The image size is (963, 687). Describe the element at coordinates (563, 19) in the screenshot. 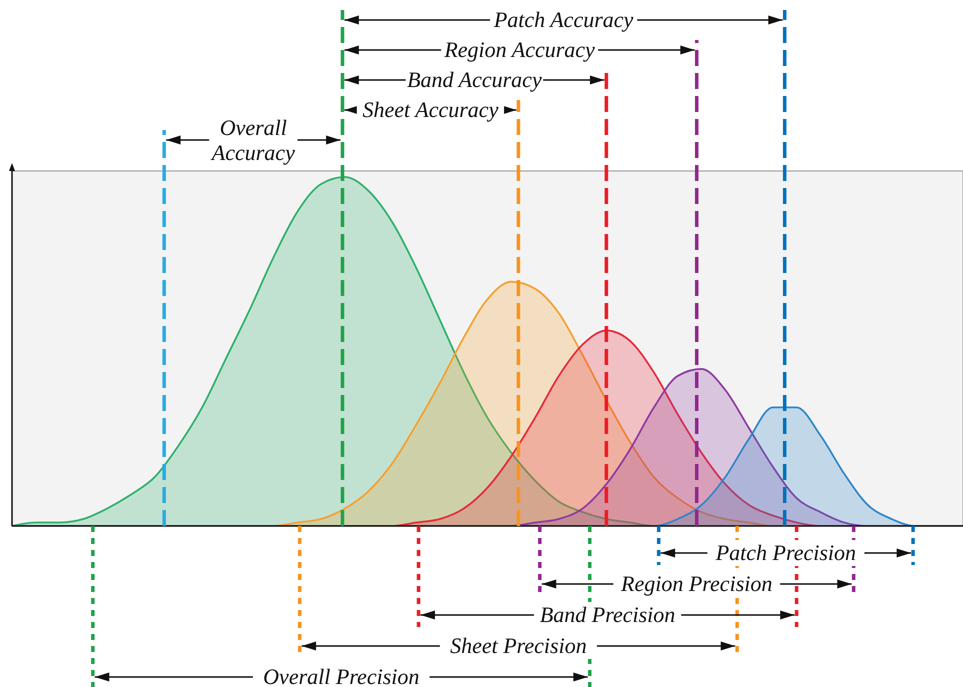

I see `text: Patch Accuracy` at that location.